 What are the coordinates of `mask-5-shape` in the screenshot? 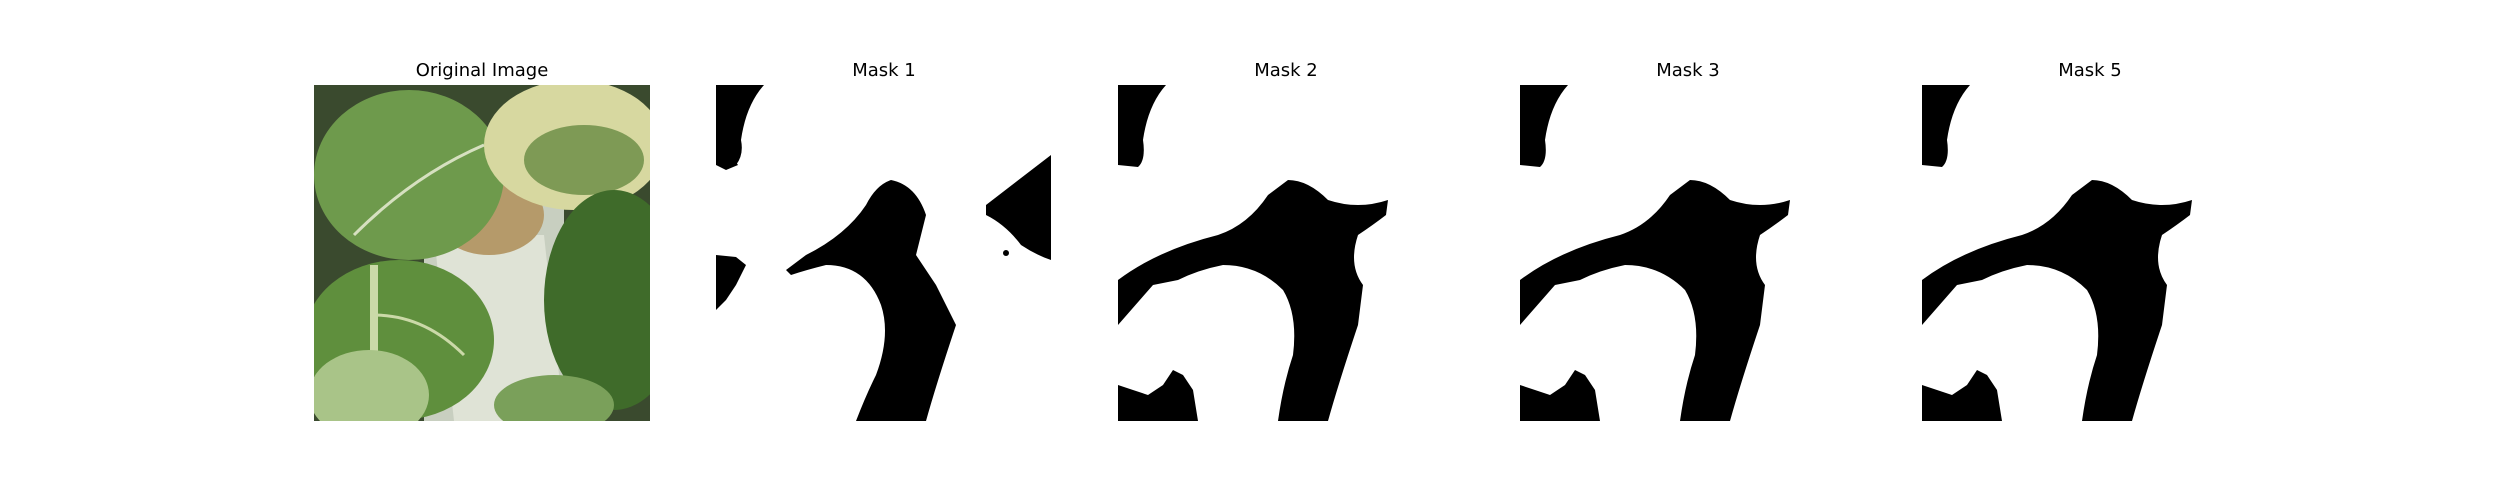 It's located at (2090, 253).